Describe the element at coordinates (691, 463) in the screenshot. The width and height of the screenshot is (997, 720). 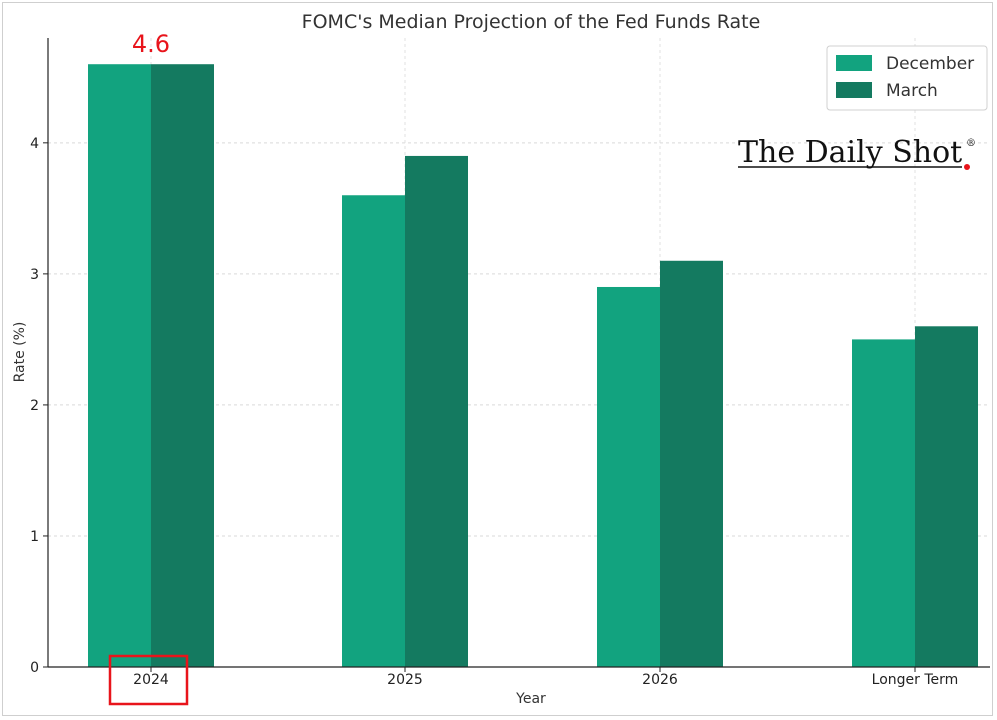
I see `bar-march-2026` at that location.